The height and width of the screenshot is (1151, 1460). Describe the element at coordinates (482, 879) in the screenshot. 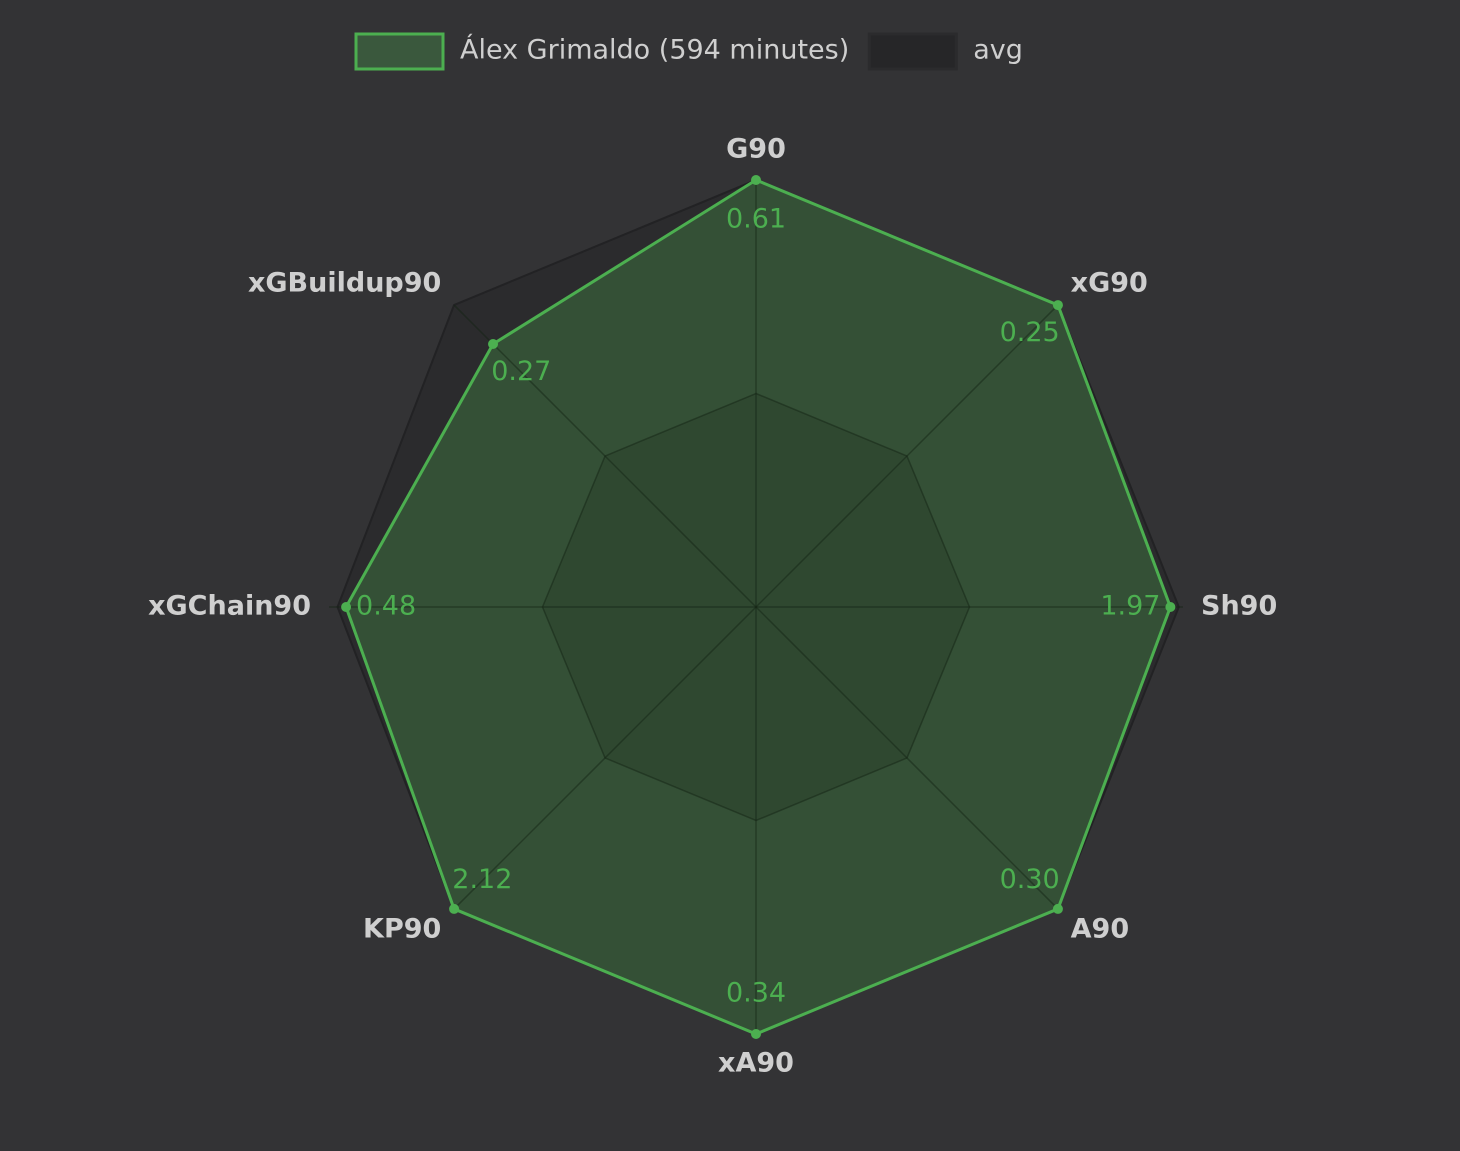

I see `value-label: 2.12` at that location.